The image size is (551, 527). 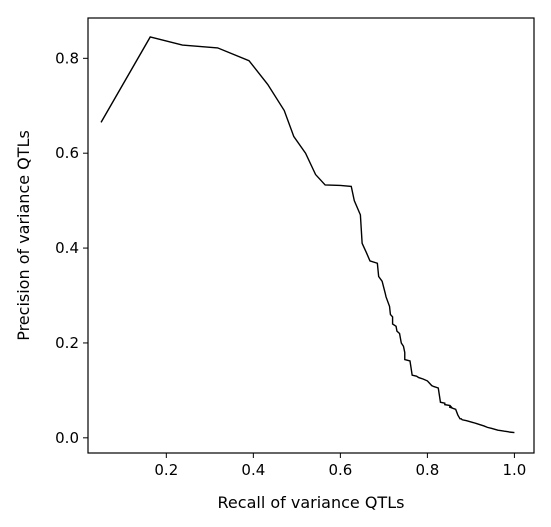 I want to click on x-tick-label: 0.4, so click(x=253, y=470).